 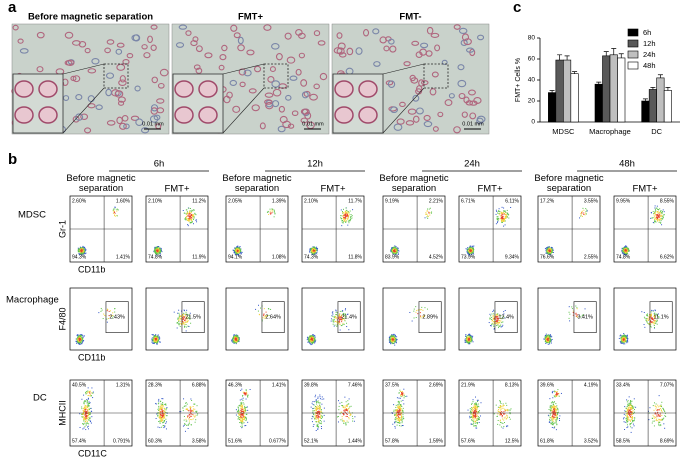 What do you see at coordinates (430, 318) in the screenshot?
I see `gate-percent: 2.89%` at bounding box center [430, 318].